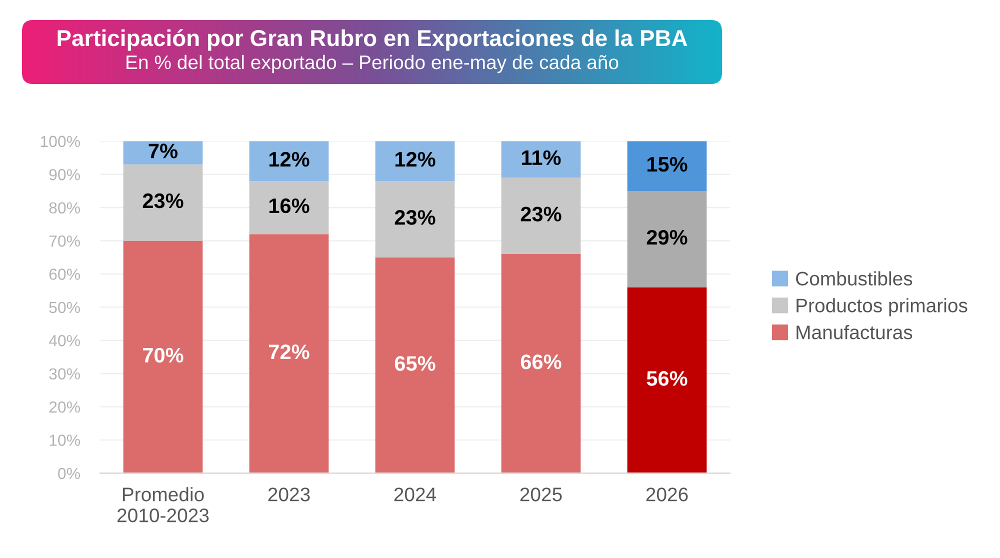 The height and width of the screenshot is (558, 1000). Describe the element at coordinates (64, 407) in the screenshot. I see `y-tick-label: 20%` at that location.